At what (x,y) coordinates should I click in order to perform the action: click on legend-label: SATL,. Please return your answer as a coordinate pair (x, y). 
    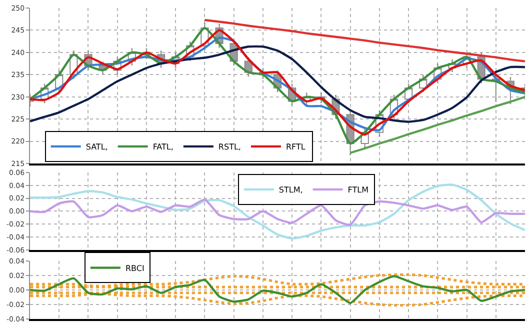
    Looking at the image, I should click on (97, 147).